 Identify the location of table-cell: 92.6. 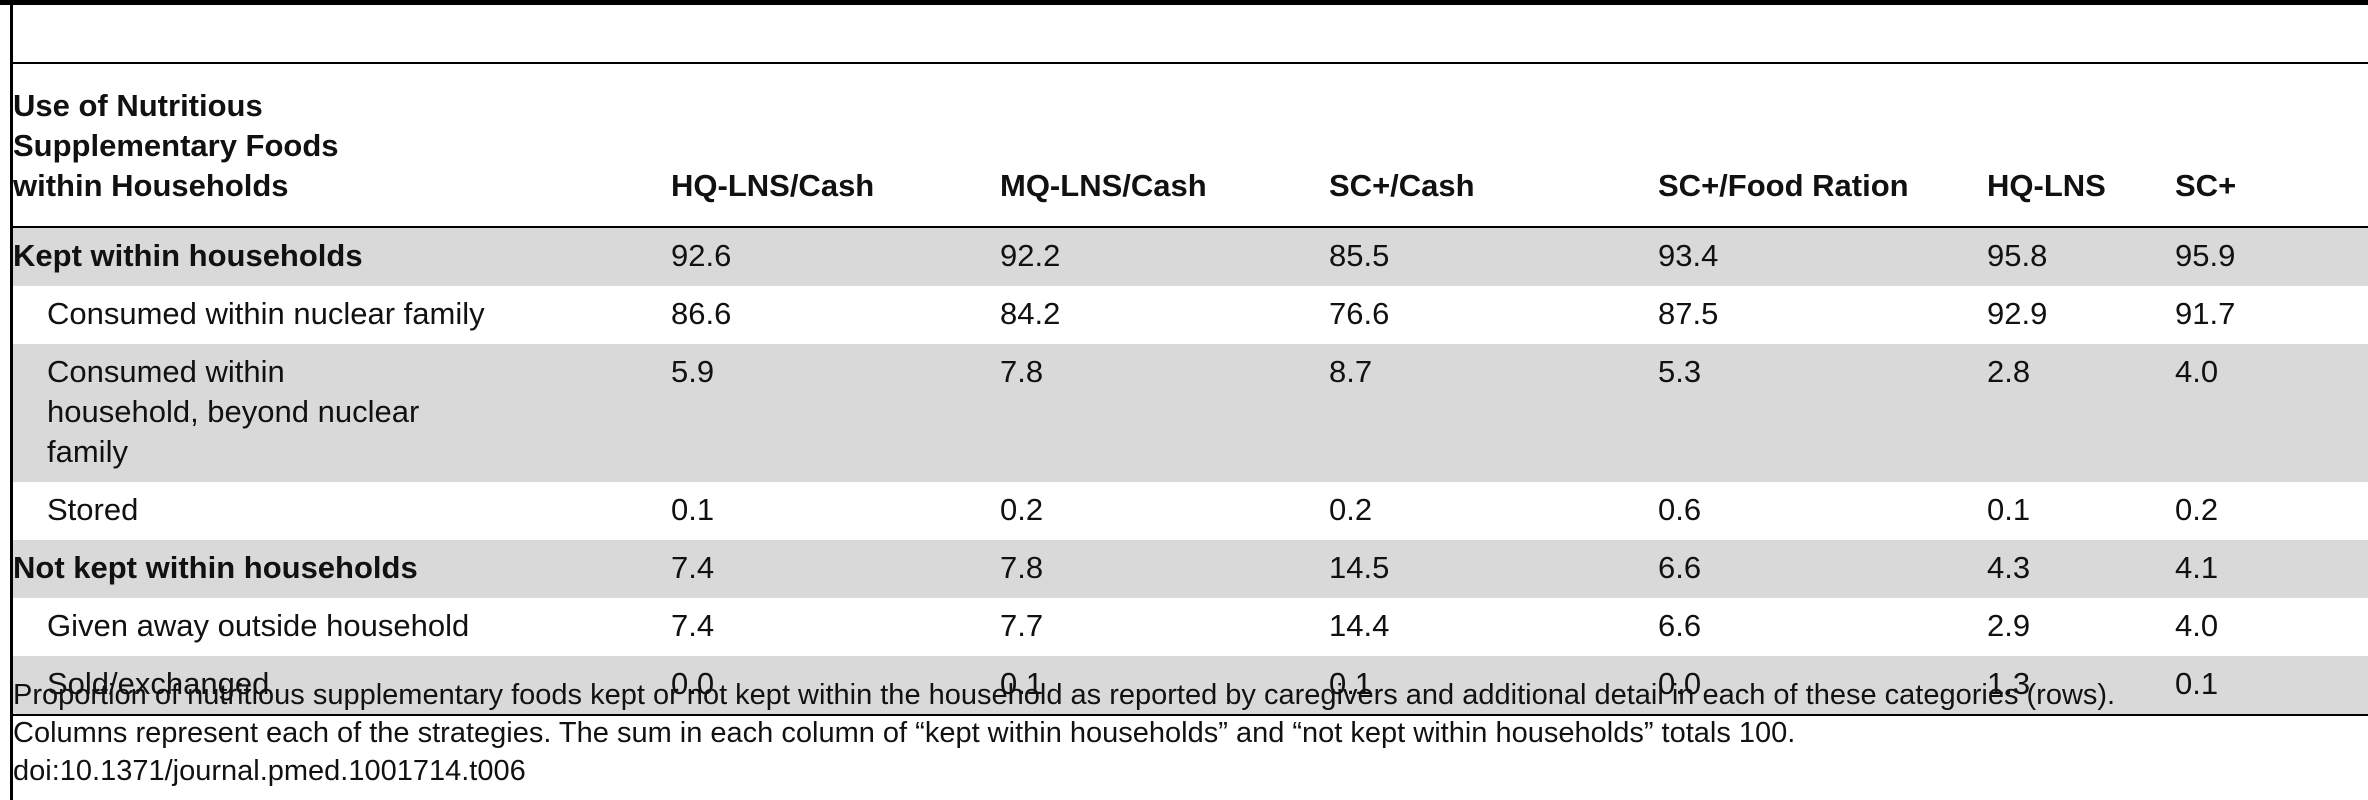
(835, 256).